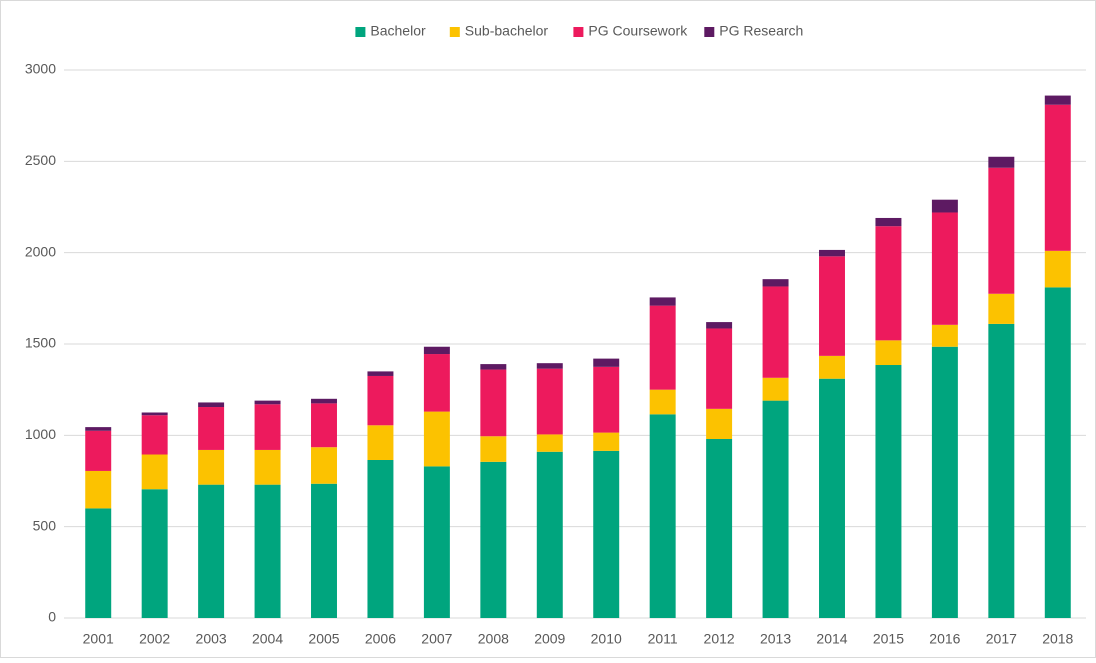  I want to click on x-tick-label: 2014, so click(831, 639).